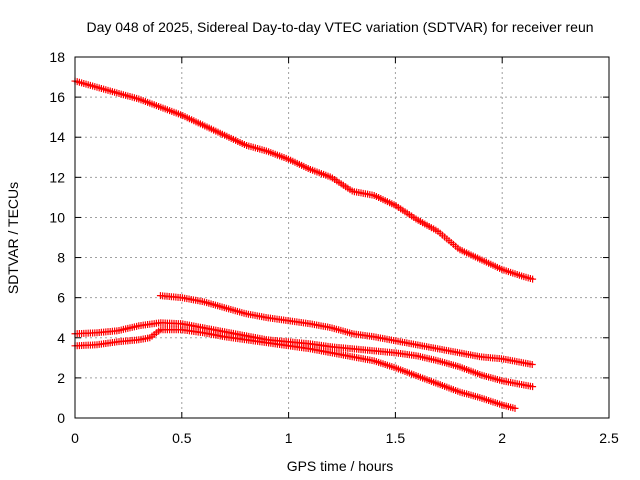  What do you see at coordinates (61, 338) in the screenshot?
I see `y-tick-label: 4` at bounding box center [61, 338].